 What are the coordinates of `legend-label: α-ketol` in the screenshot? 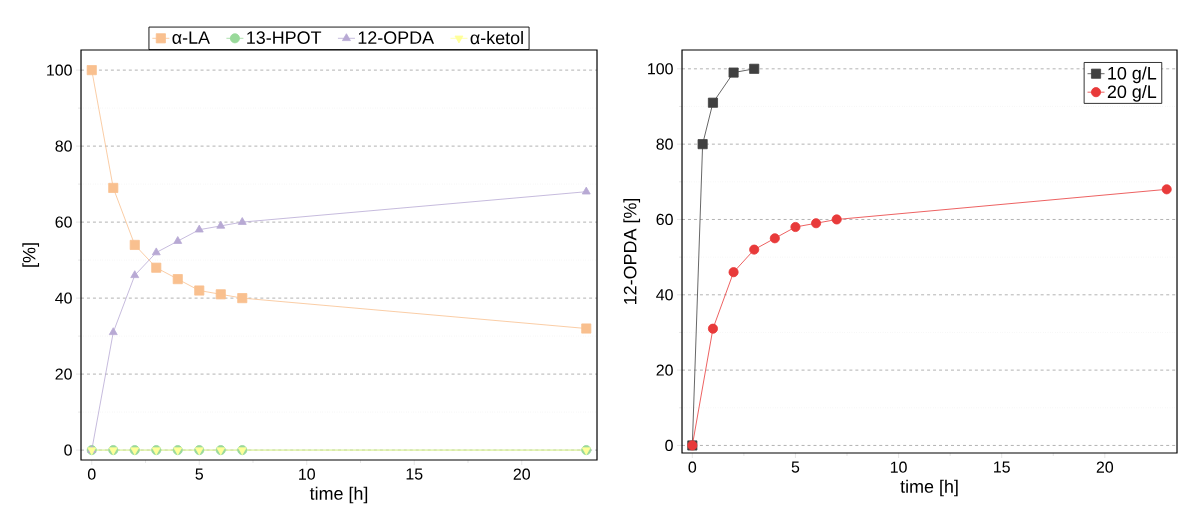 It's located at (496, 38).